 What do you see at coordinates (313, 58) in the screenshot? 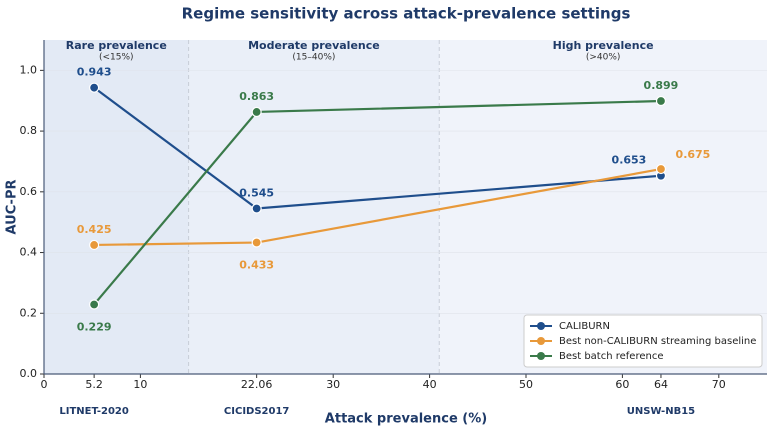
I see `region-range: (15–40%)` at bounding box center [313, 58].